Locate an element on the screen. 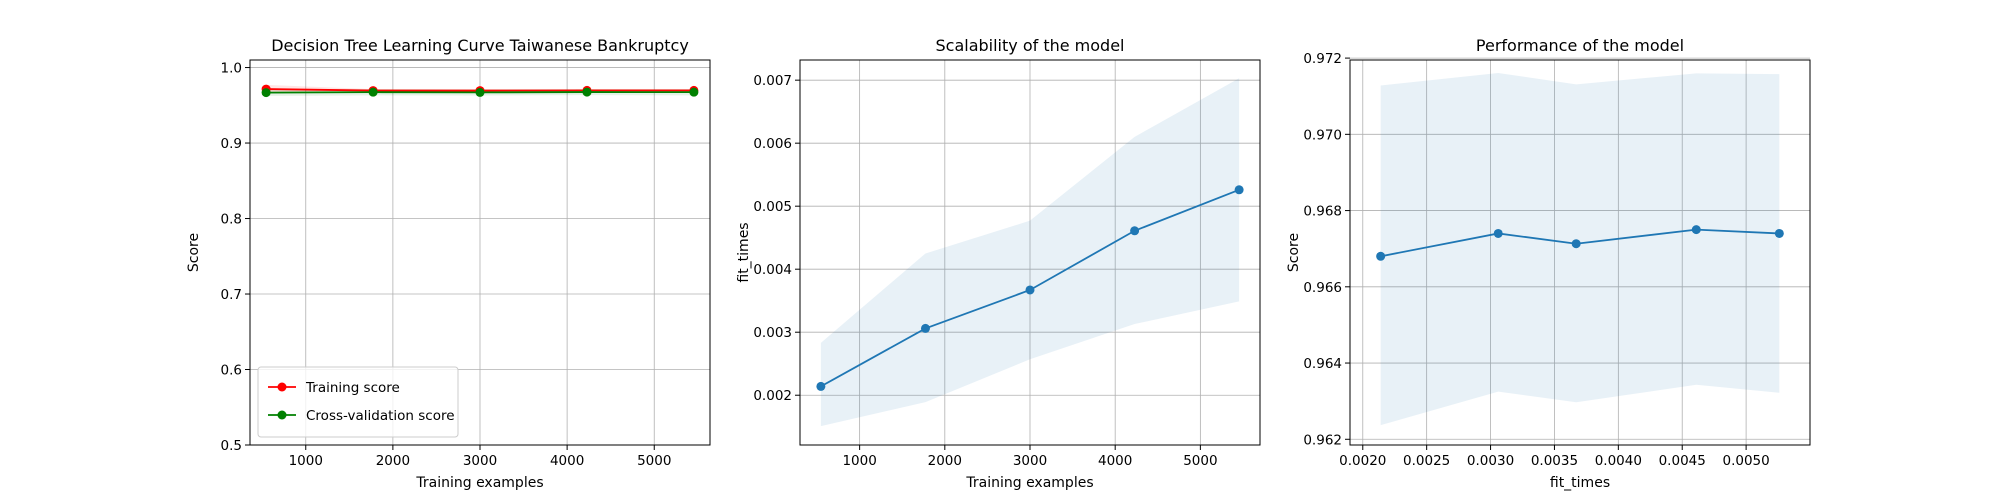 The image size is (2000, 500). chart-title: Performance of the model is located at coordinates (1580, 45).